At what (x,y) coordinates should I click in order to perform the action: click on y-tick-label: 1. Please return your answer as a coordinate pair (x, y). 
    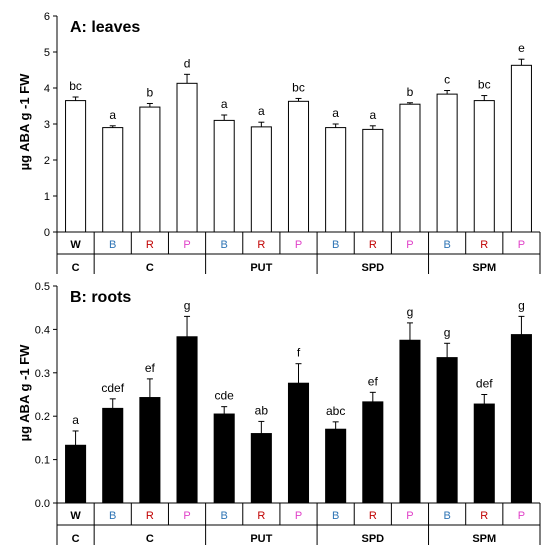
    Looking at the image, I should click on (47, 197).